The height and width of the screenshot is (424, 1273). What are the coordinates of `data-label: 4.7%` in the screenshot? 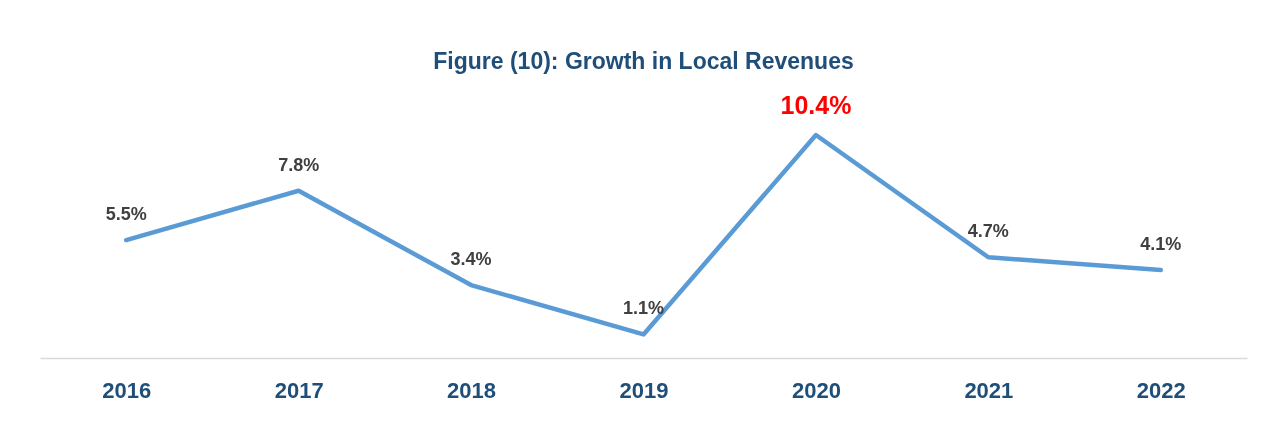 It's located at (988, 231).